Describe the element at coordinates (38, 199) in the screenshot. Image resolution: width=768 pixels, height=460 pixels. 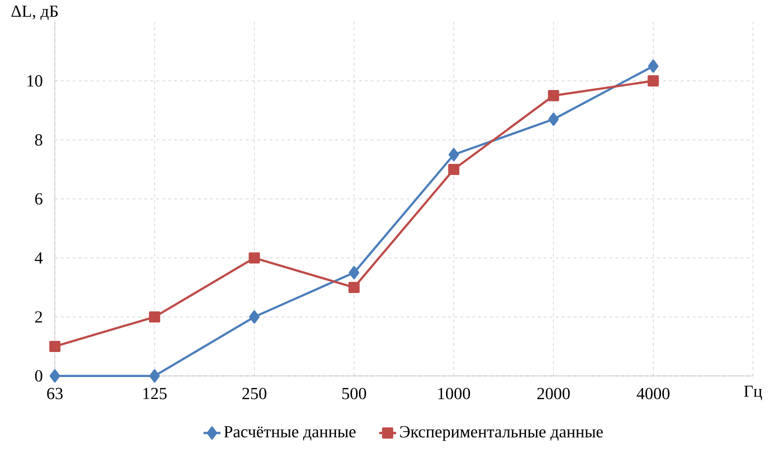
I see `y-tick-label: 6` at that location.